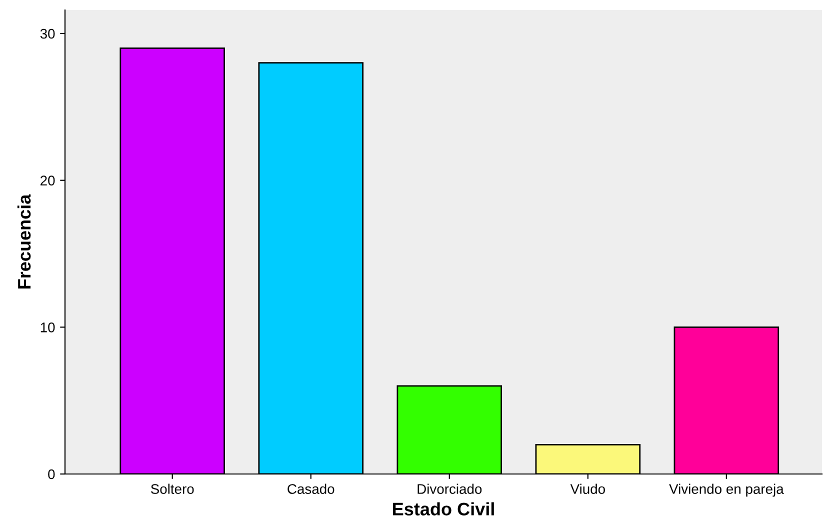  I want to click on x-tick-label: Viudo, so click(587, 489).